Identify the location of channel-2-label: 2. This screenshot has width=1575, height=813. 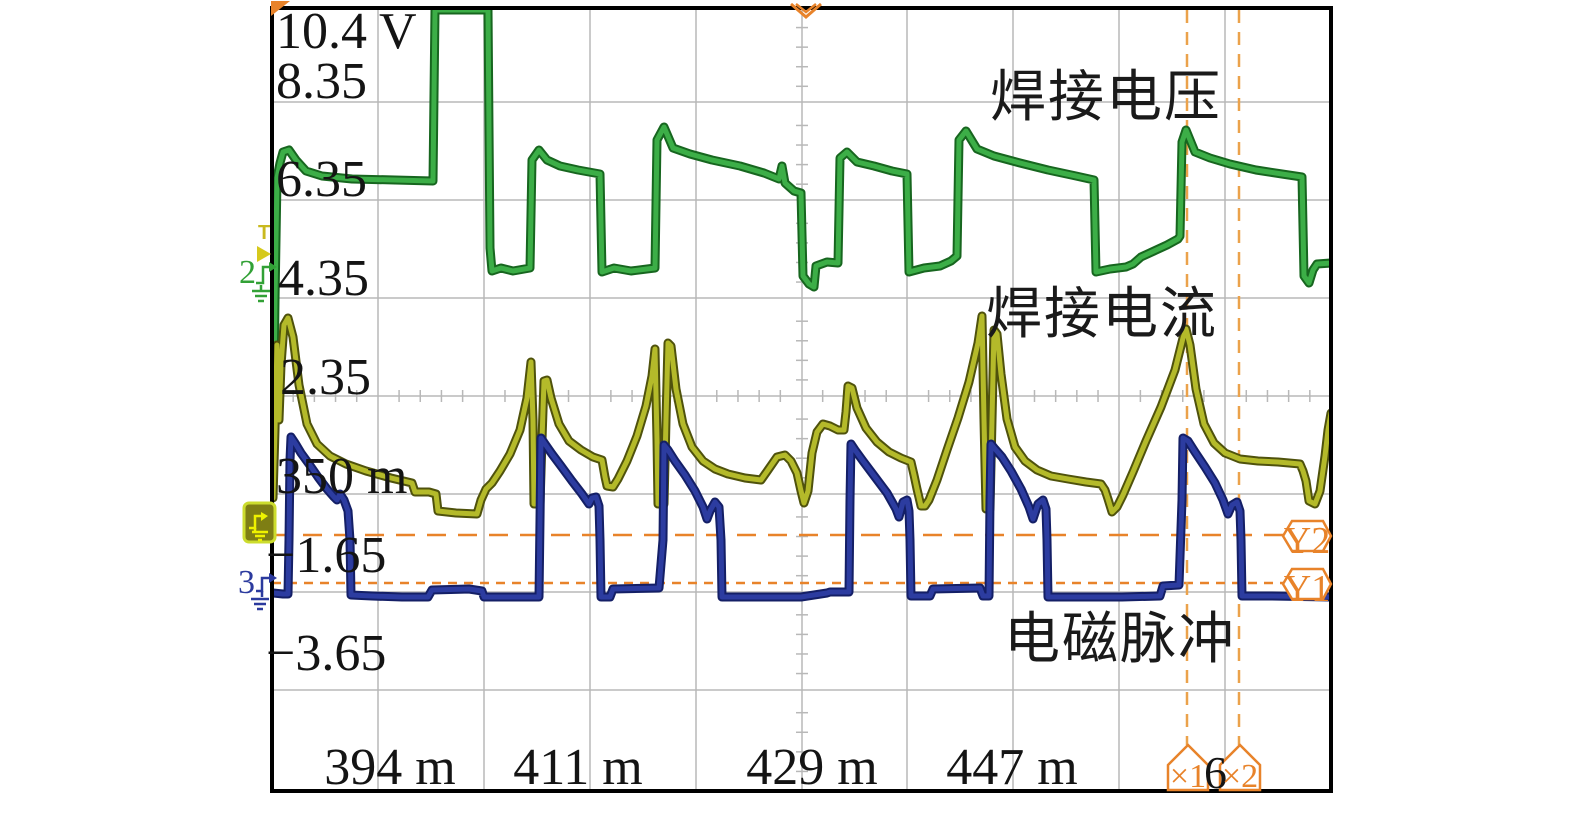
(247, 272).